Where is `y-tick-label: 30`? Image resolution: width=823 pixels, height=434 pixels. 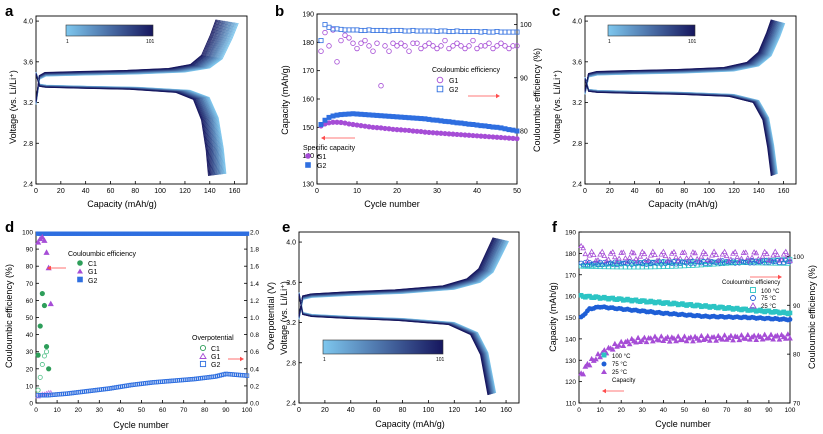
y-tick-label: 30 is located at coordinates (30, 352).